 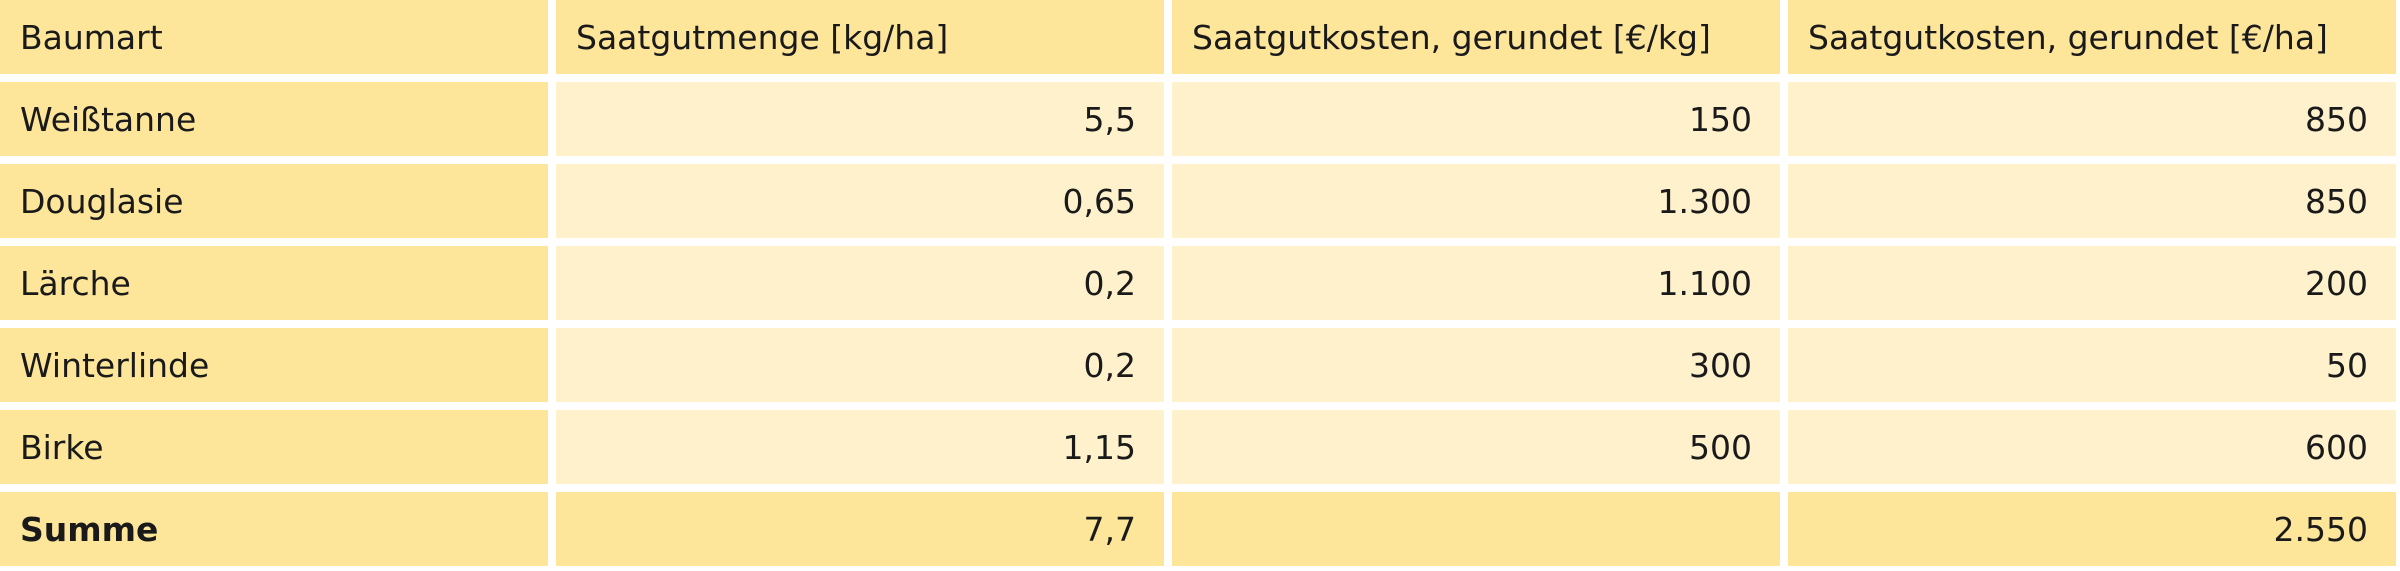 What do you see at coordinates (2092, 447) in the screenshot?
I see `table-cell: 600` at bounding box center [2092, 447].